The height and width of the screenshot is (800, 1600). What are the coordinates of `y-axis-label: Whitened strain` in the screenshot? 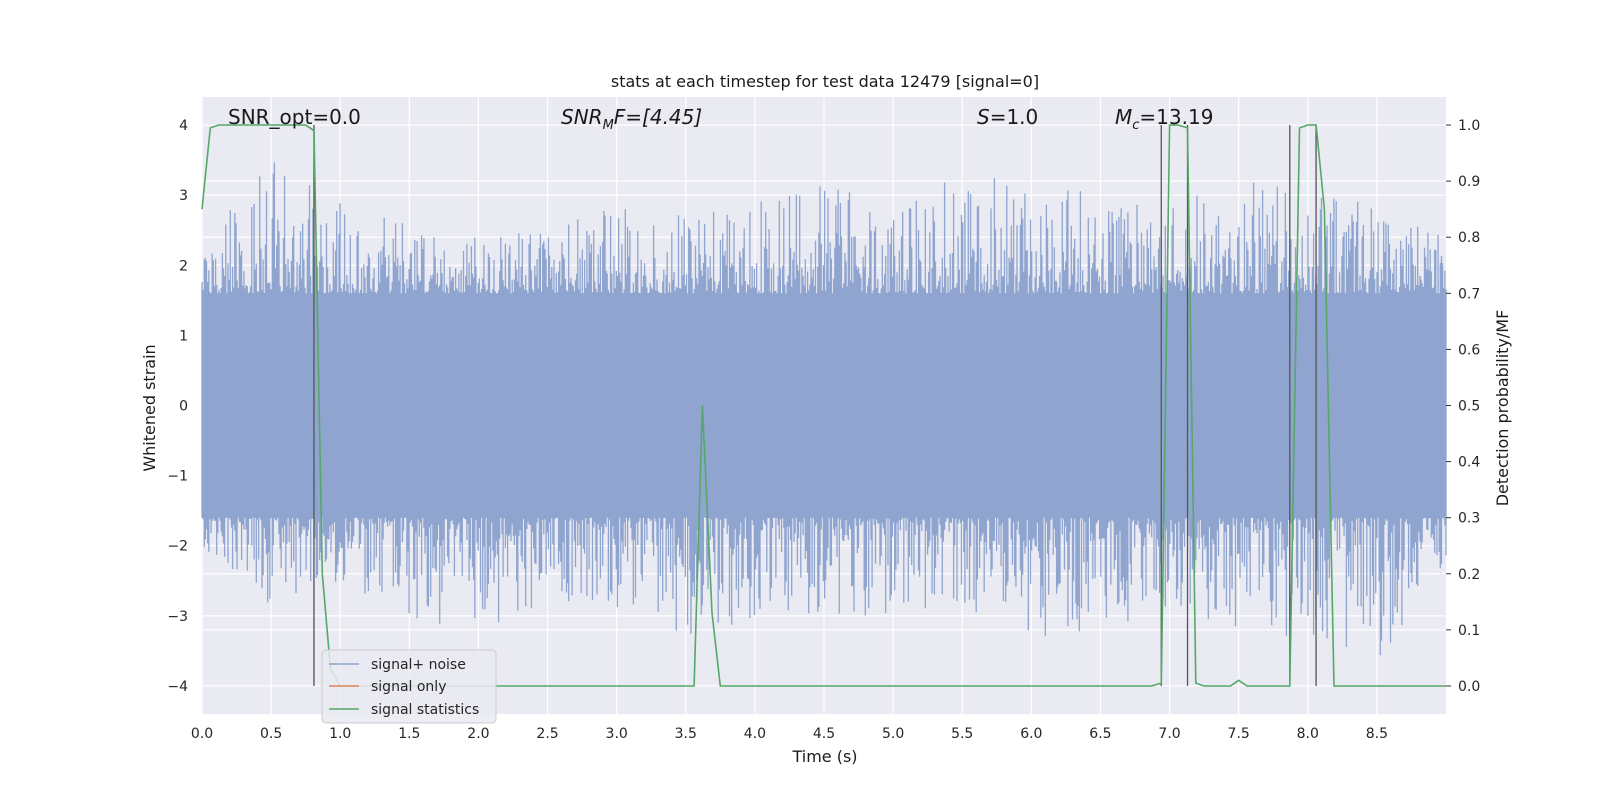 It's located at (149, 407).